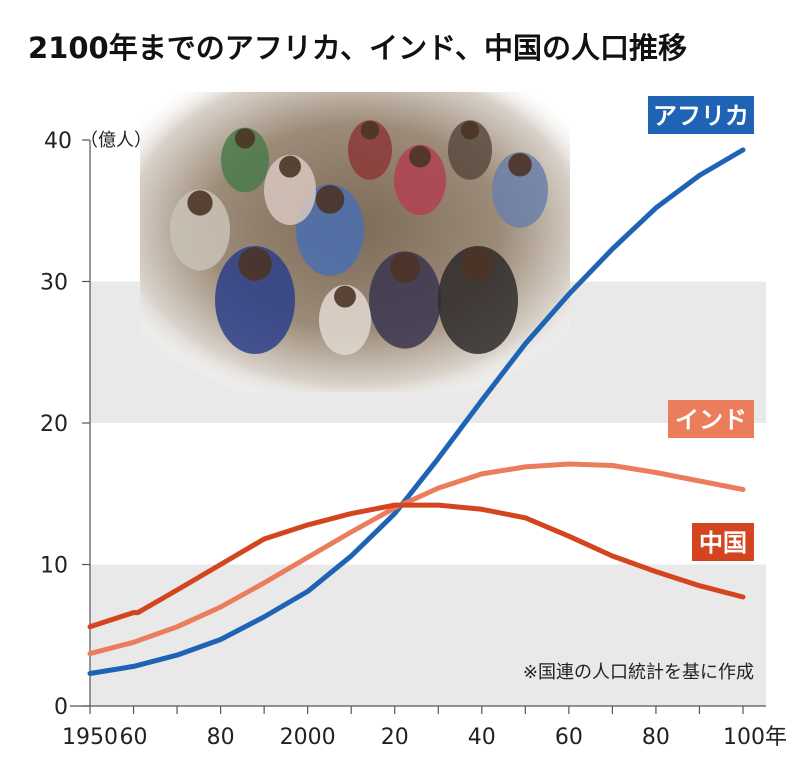 The image size is (800, 777). I want to click on y-tick-label: 30, so click(54, 283).